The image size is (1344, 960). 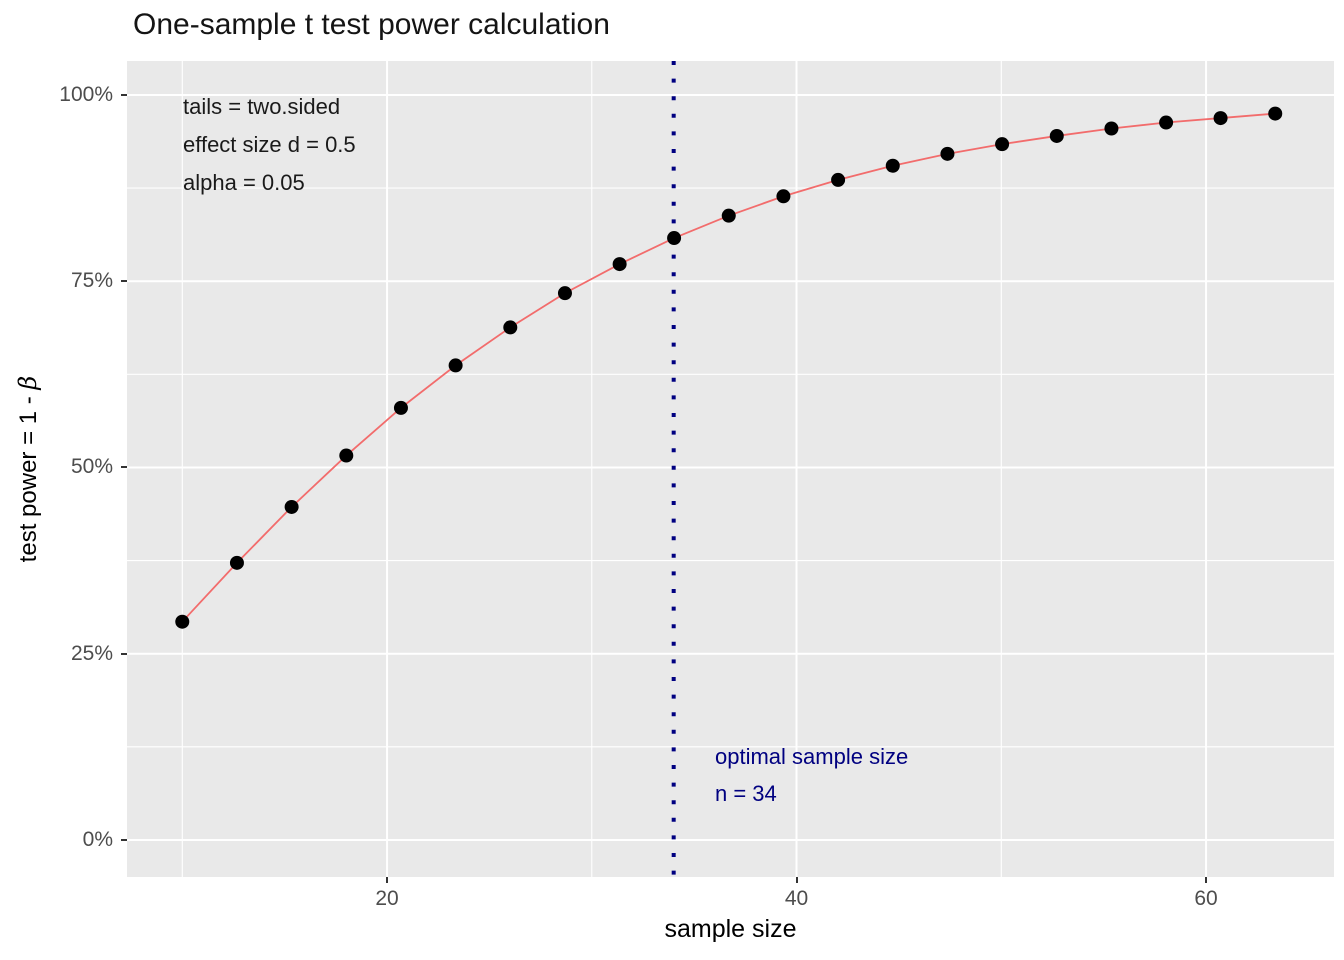 I want to click on y-axis-title-text: test power = 1 -, so click(x=28, y=476).